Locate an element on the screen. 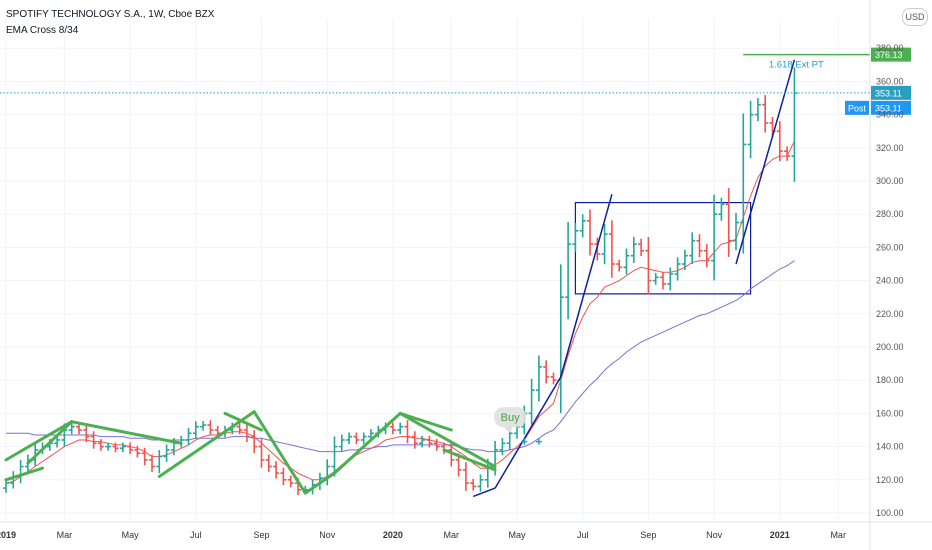 The height and width of the screenshot is (550, 932). y-tick-label: 200.00 is located at coordinates (890, 347).